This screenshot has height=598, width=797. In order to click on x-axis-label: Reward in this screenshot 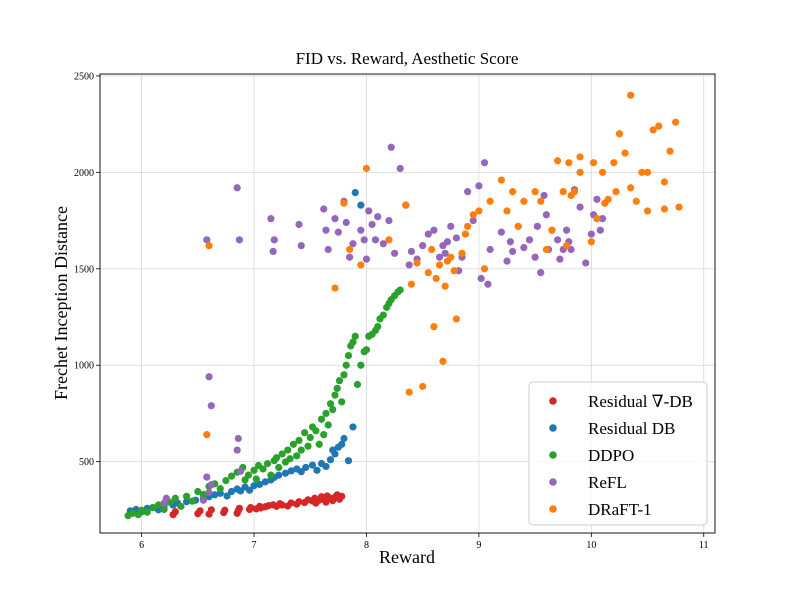, I will do `click(407, 557)`.